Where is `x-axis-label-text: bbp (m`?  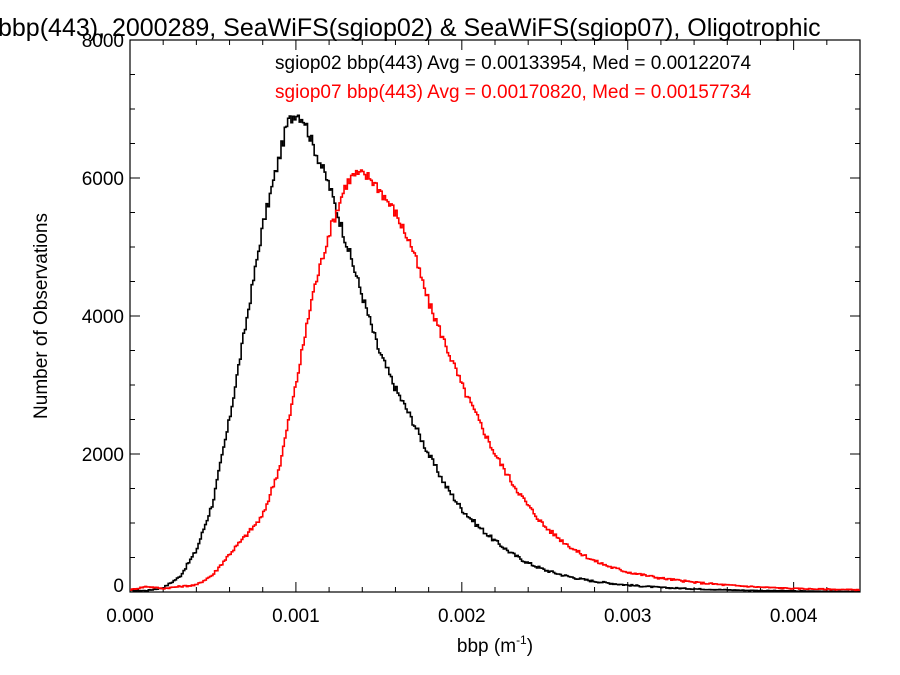
x-axis-label-text: bbp (m is located at coordinates (486, 646).